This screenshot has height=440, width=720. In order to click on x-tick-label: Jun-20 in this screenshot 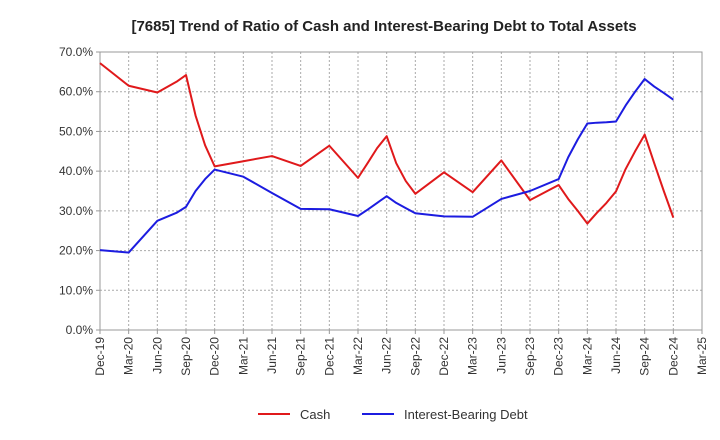, I will do `click(157, 355)`.